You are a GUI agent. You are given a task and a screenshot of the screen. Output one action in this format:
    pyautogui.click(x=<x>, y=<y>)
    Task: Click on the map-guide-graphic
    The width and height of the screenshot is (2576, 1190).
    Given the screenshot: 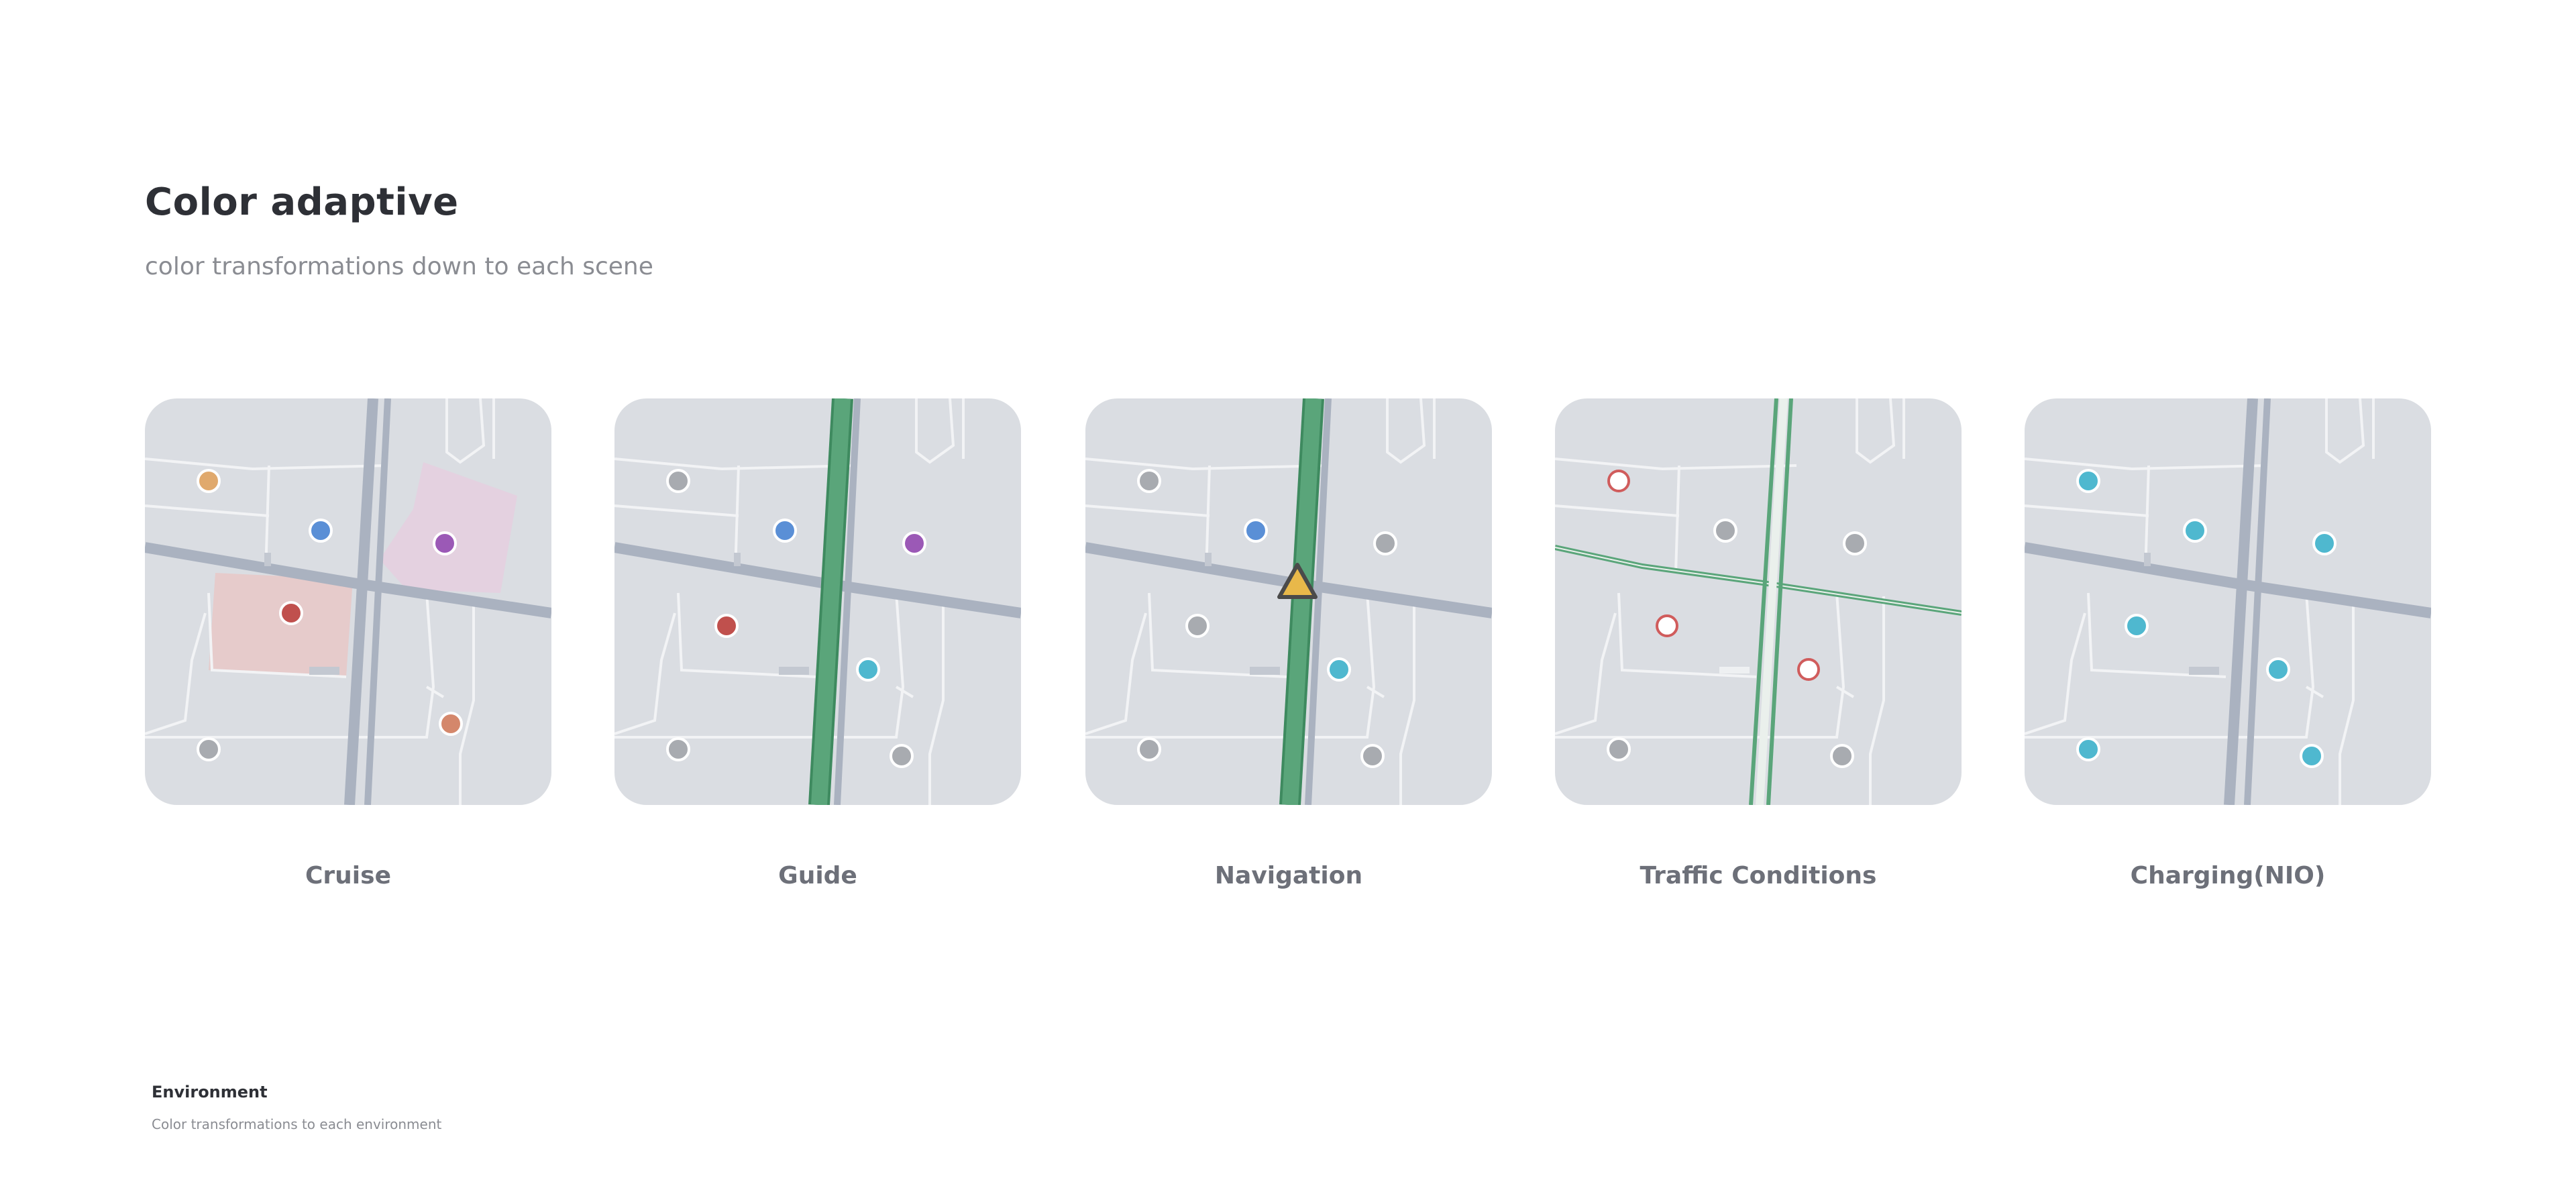 What is the action you would take?
    pyautogui.click(x=817, y=601)
    